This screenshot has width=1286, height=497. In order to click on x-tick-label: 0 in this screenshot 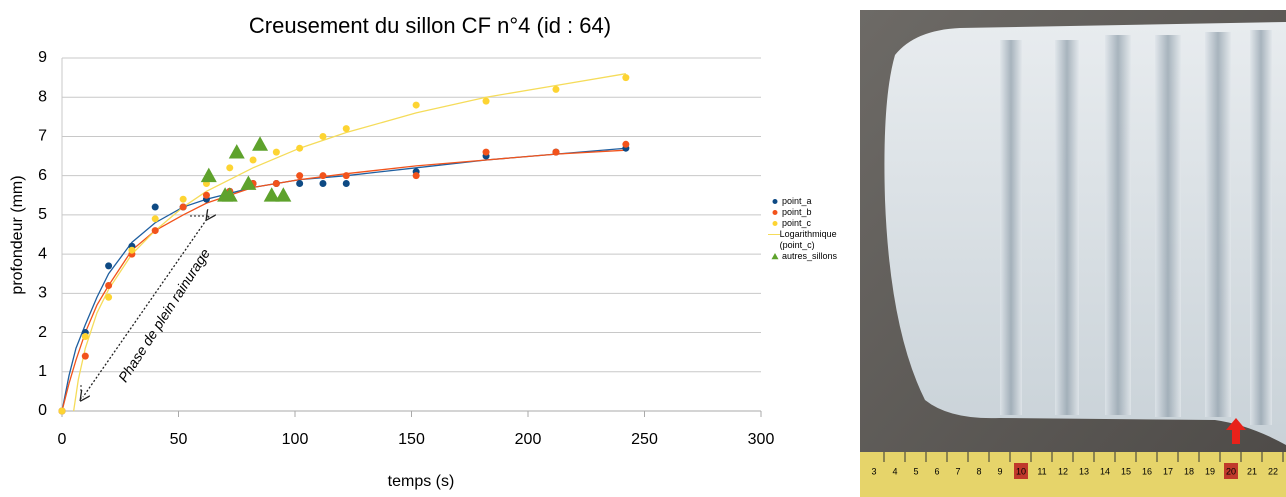, I will do `click(62, 439)`.